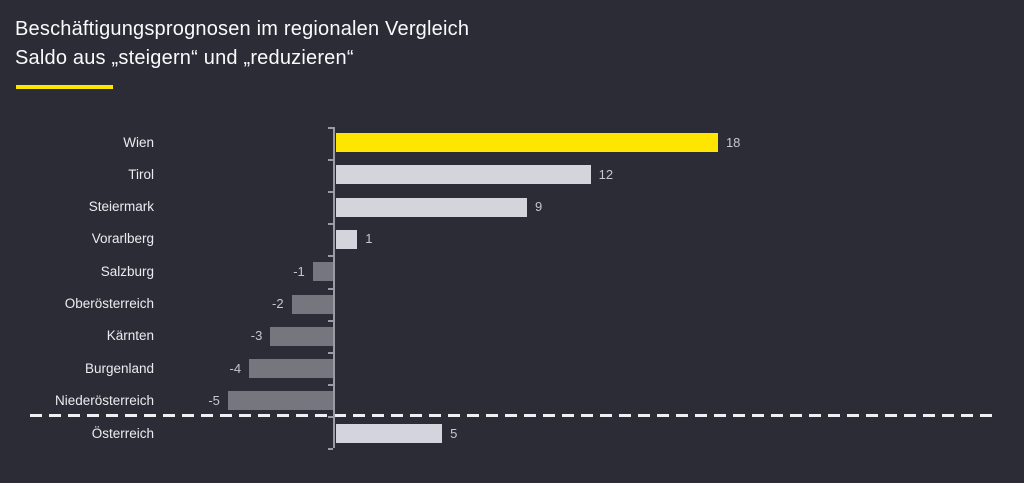 The width and height of the screenshot is (1024, 483). Describe the element at coordinates (109, 303) in the screenshot. I see `category-label: Oberösterreich` at that location.